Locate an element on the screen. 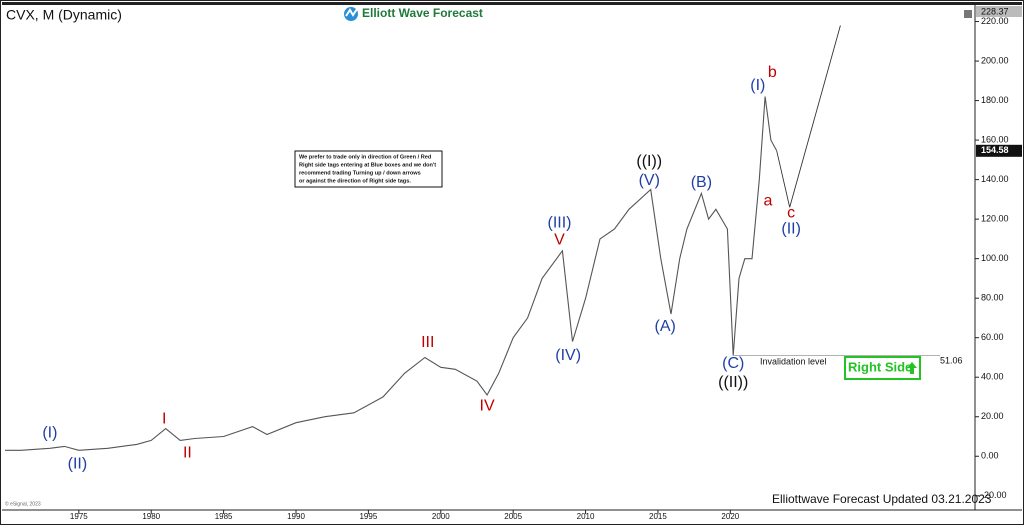 The image size is (1024, 525). wave-label: c is located at coordinates (791, 212).